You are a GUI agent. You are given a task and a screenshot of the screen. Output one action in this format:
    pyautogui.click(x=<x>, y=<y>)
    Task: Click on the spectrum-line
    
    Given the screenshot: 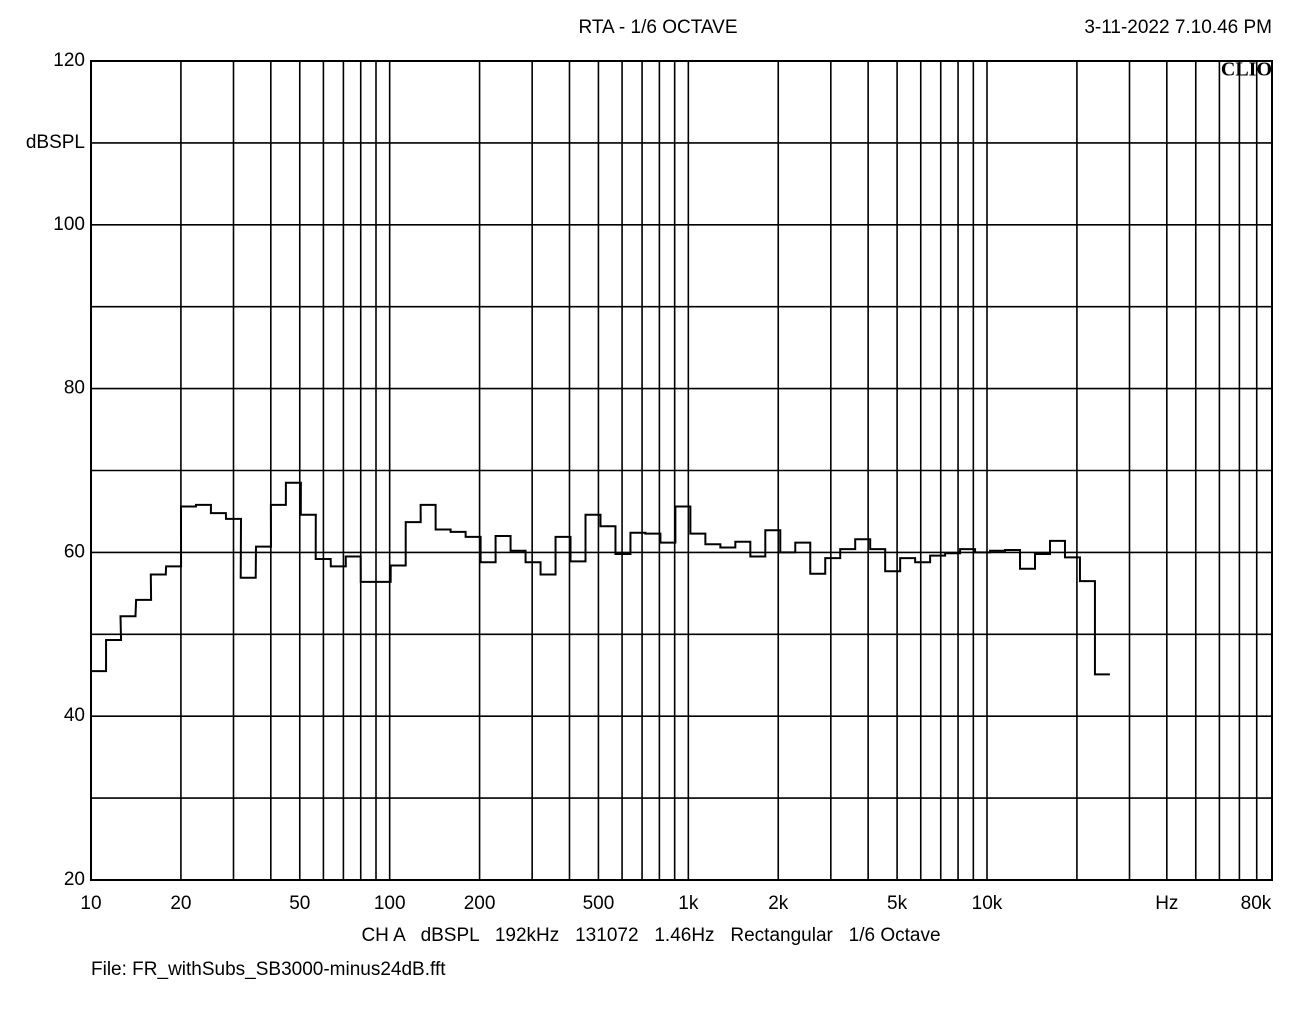 What is the action you would take?
    pyautogui.click(x=600, y=578)
    